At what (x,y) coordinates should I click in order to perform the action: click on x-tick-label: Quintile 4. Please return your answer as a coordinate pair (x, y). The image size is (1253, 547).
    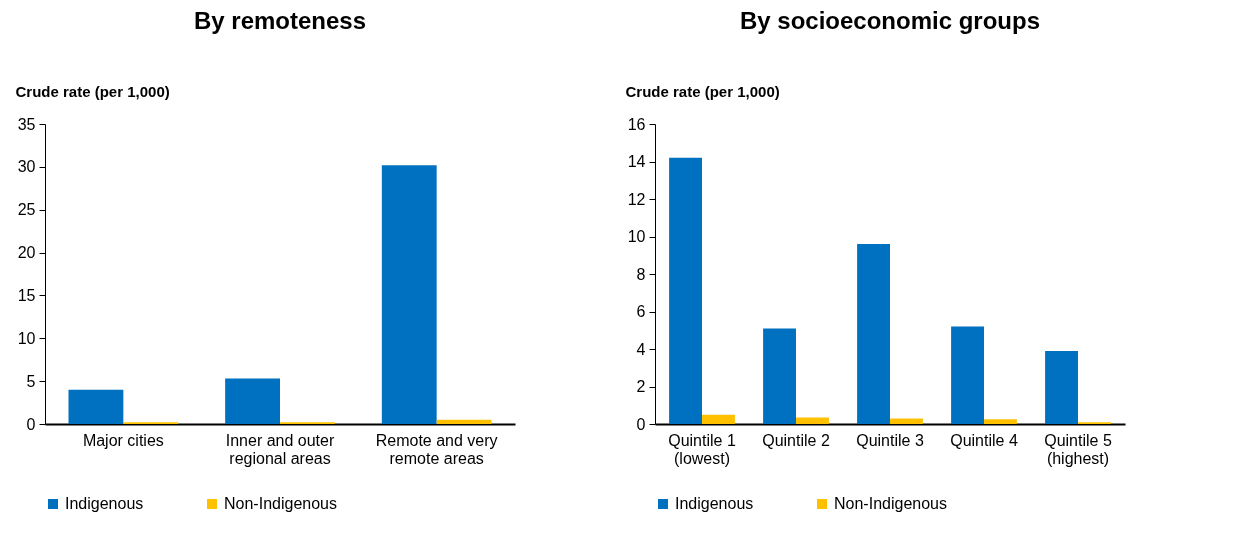
    Looking at the image, I should click on (984, 440).